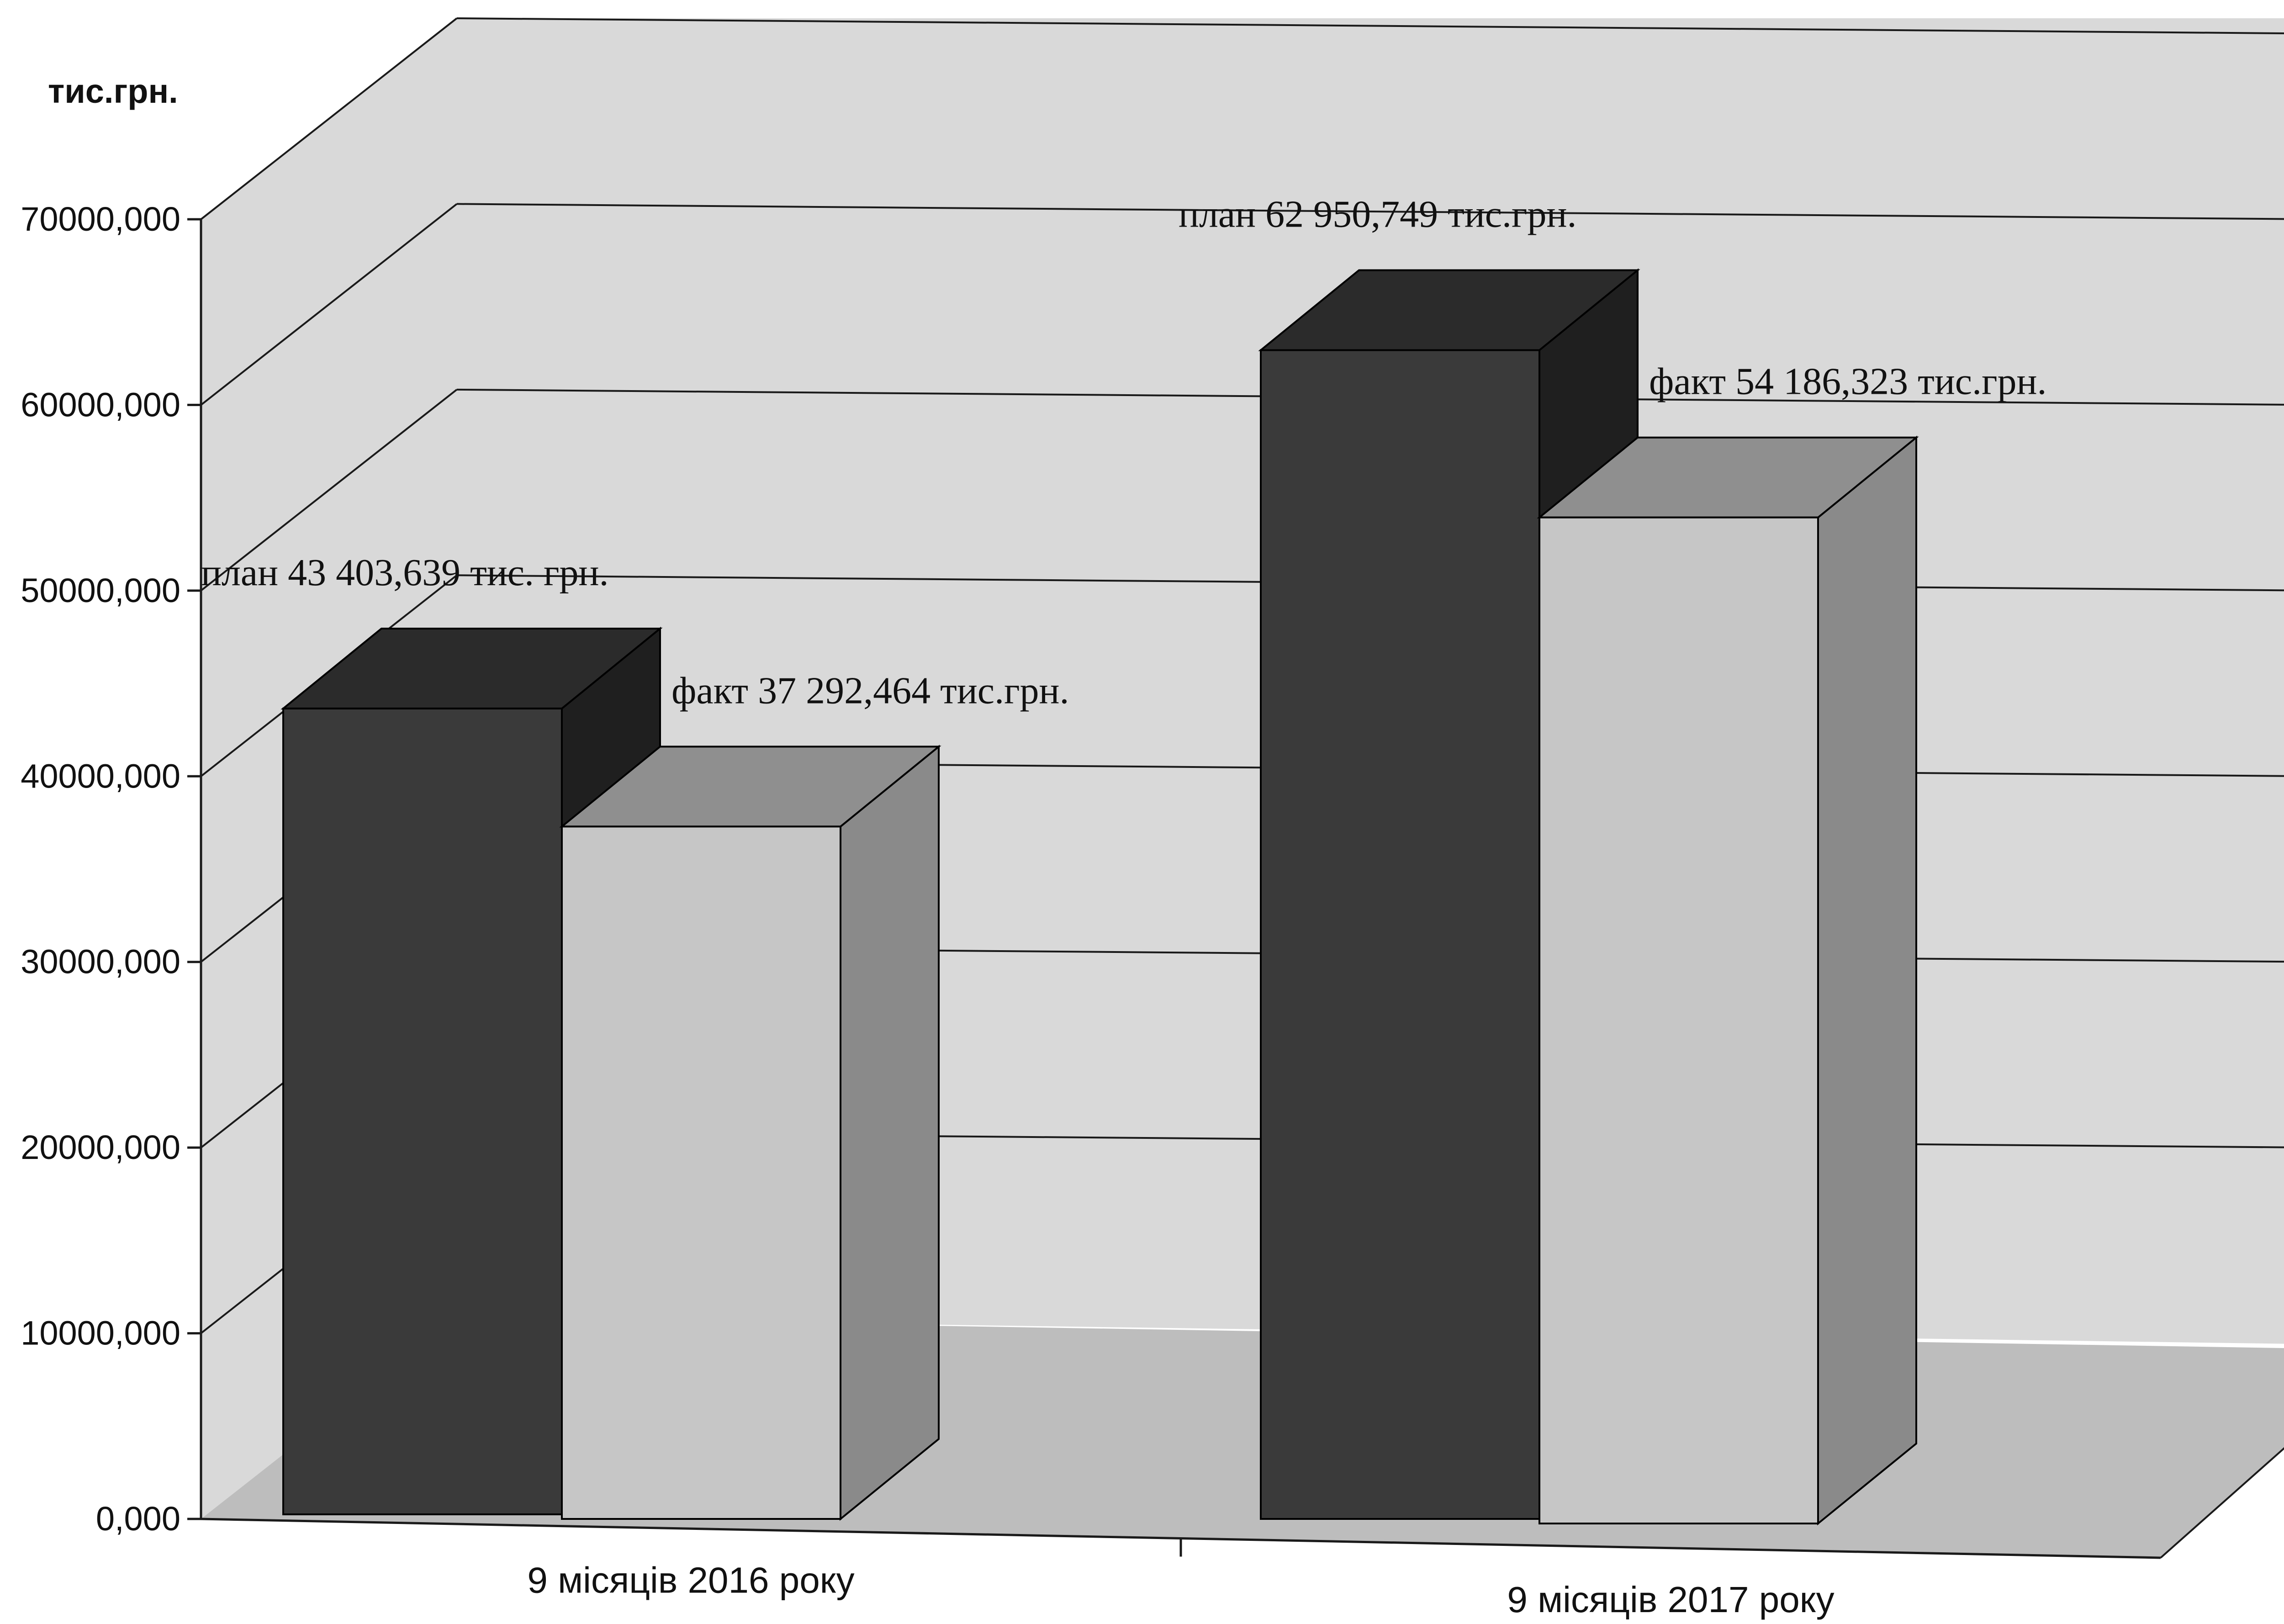  What do you see at coordinates (100, 219) in the screenshot?
I see `y-tick-label: 70000,000` at bounding box center [100, 219].